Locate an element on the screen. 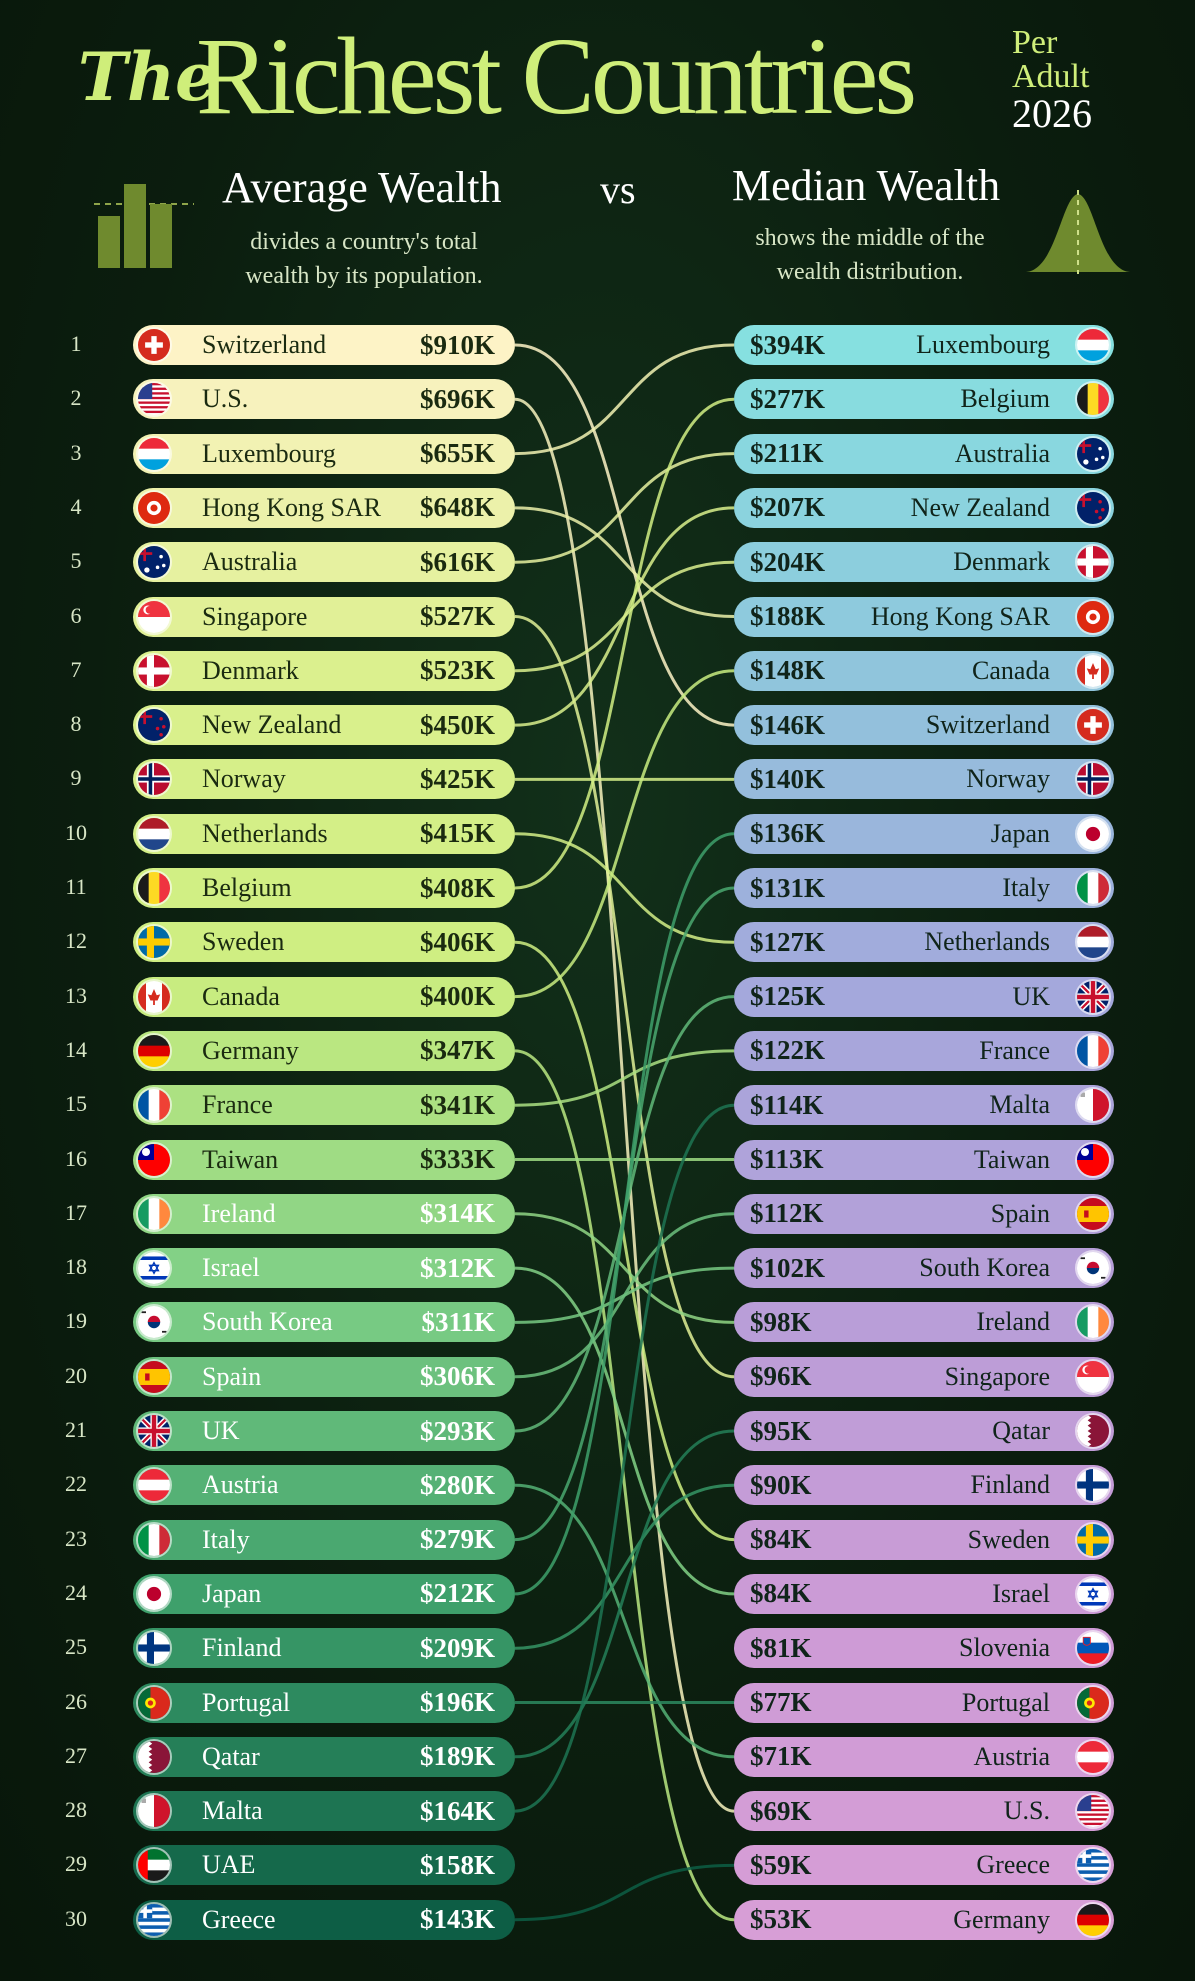  country-name: Singapore is located at coordinates (997, 1376).